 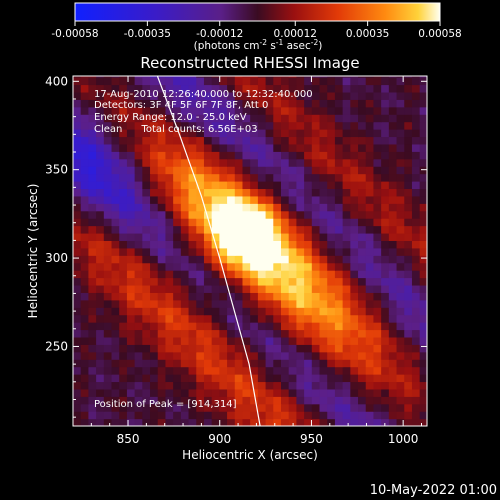 I want to click on info-line-clean: Clean Total counts: 6.56E+03, so click(x=176, y=129).